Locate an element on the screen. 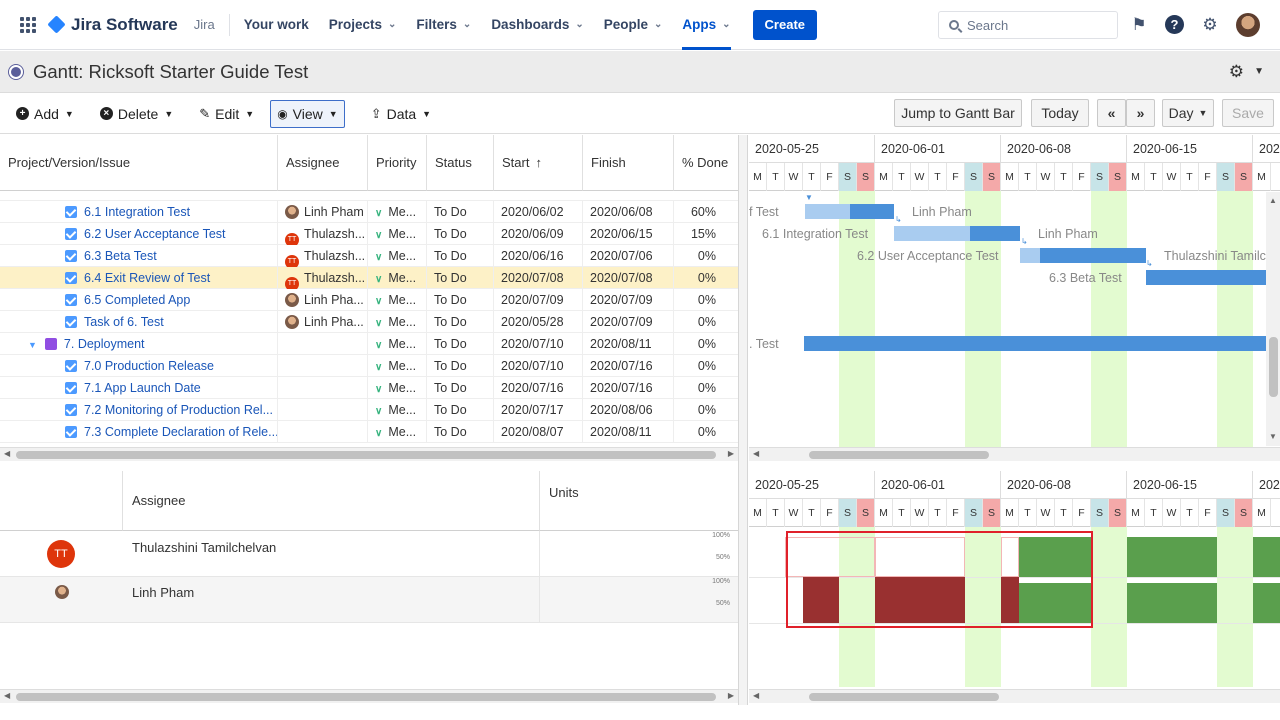 Image resolution: width=1280 pixels, height=720 pixels. issue-link: Task of 6. Test is located at coordinates (124, 322).